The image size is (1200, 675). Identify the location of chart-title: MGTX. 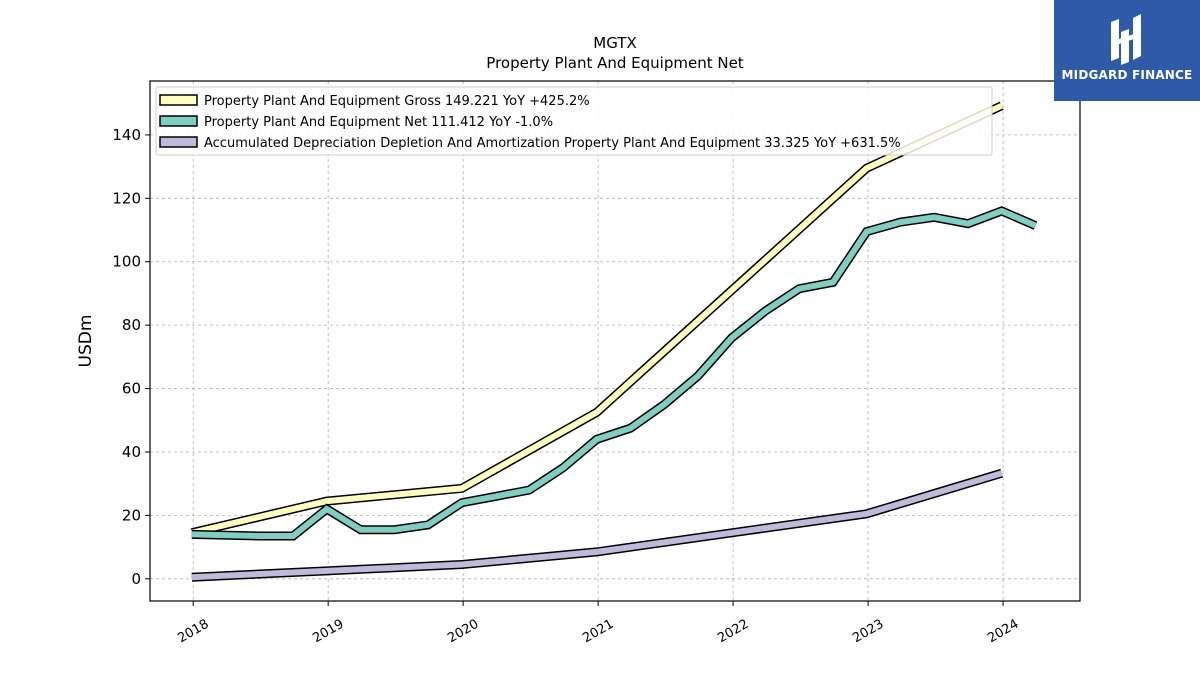
(614, 43).